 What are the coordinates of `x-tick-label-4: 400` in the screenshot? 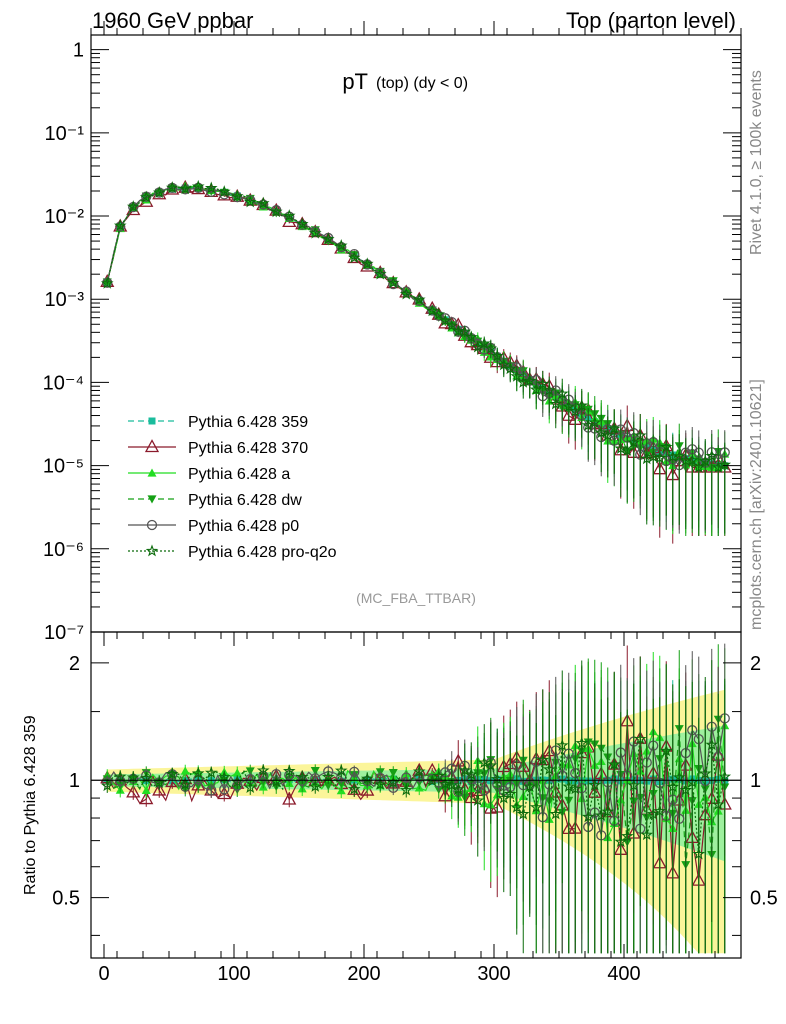 It's located at (623, 974).